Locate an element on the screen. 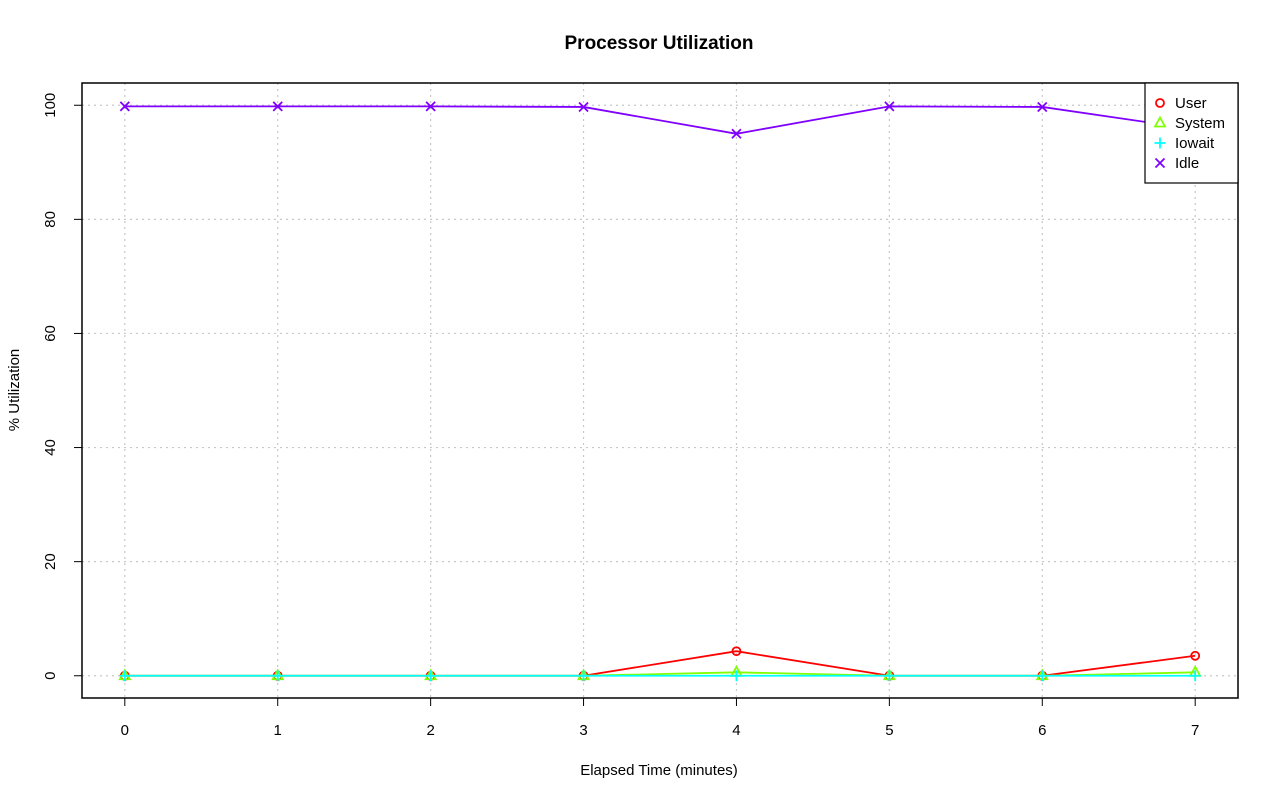 The image size is (1280, 801). y-tick-label: 100 is located at coordinates (50, 105).